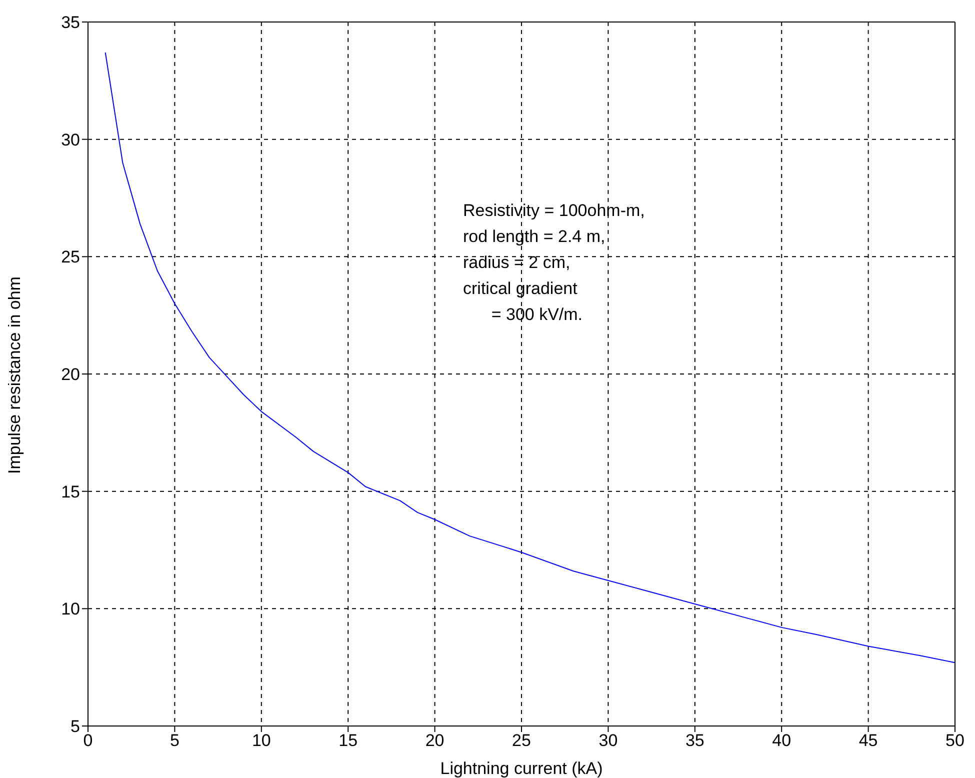 This screenshot has width=975, height=778. What do you see at coordinates (14, 375) in the screenshot?
I see `y-axis-title: Impulse resistance in ohm` at bounding box center [14, 375].